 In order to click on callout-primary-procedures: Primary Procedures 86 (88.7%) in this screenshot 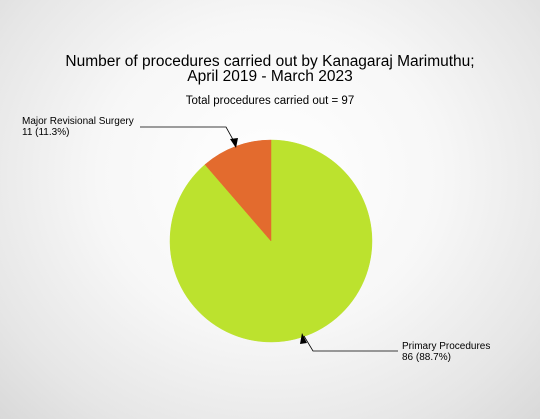, I will do `click(395, 348)`.